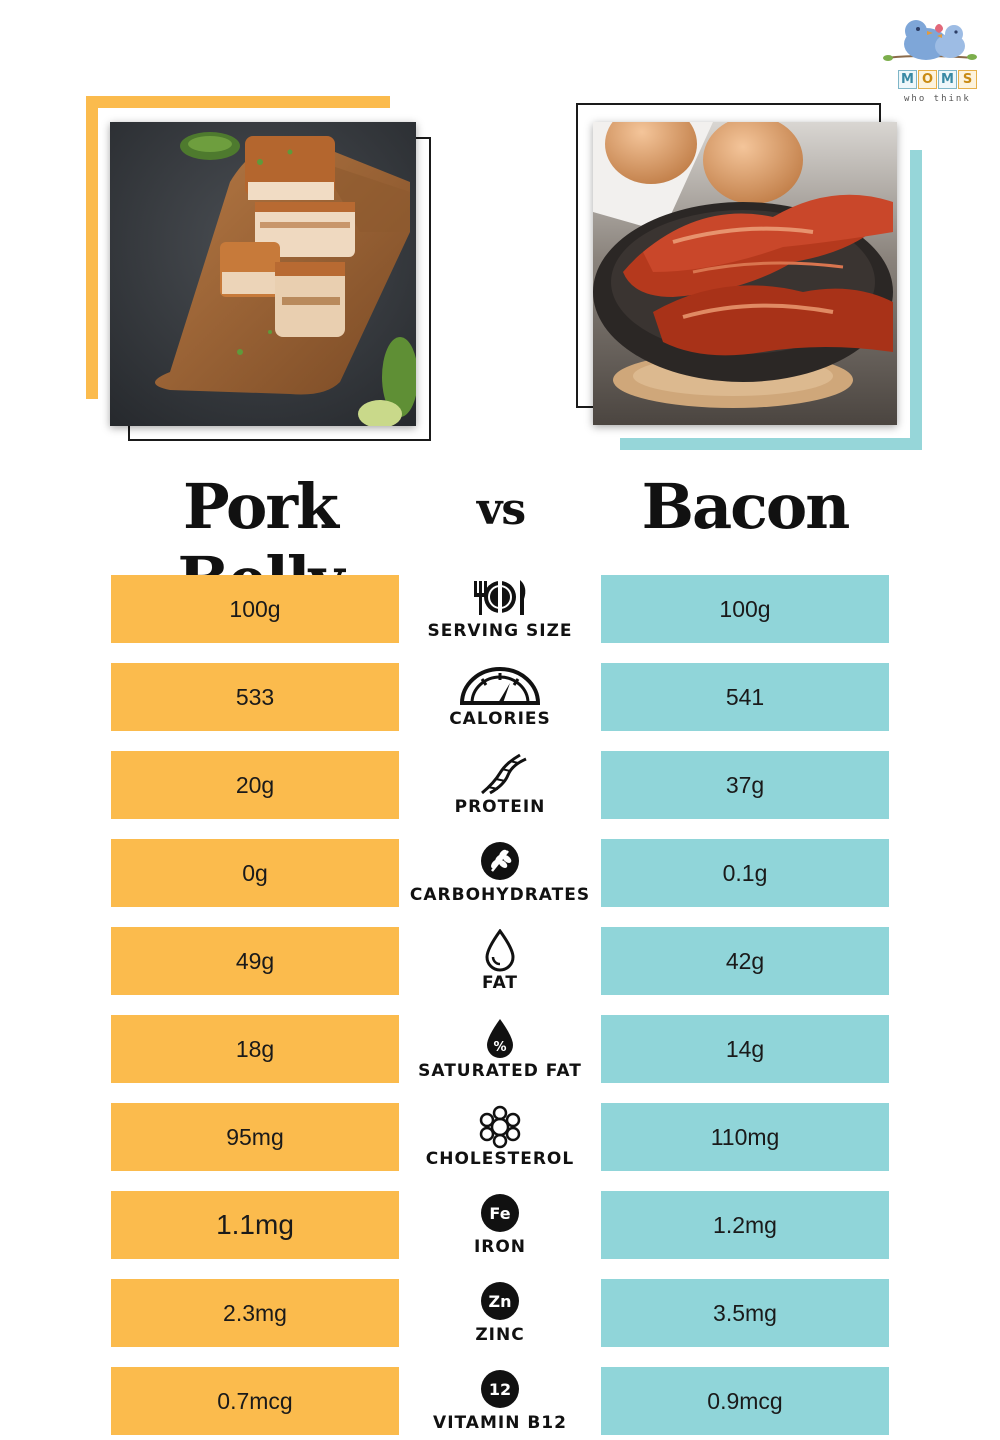 The height and width of the screenshot is (1440, 1000). What do you see at coordinates (500, 1423) in the screenshot?
I see `row-label: VITAMIN B12` at bounding box center [500, 1423].